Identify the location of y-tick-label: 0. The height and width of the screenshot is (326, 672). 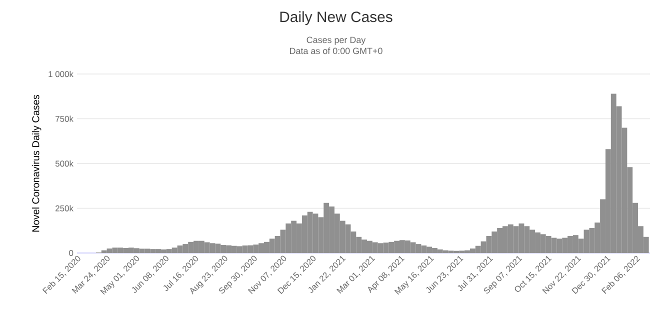
(71, 253).